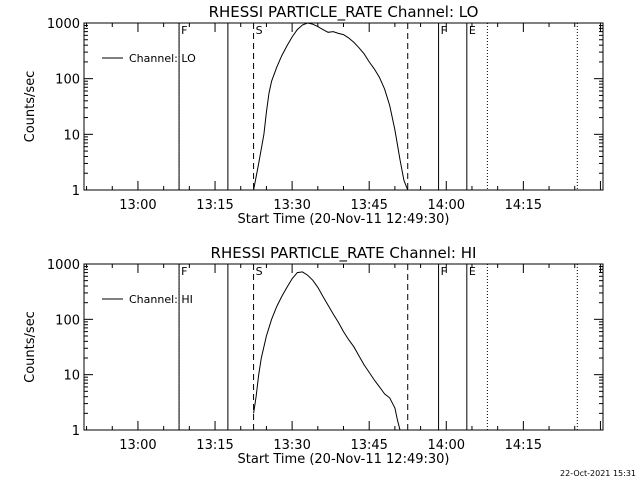  Describe the element at coordinates (161, 299) in the screenshot. I see `legend-label: Channel: HI` at that location.